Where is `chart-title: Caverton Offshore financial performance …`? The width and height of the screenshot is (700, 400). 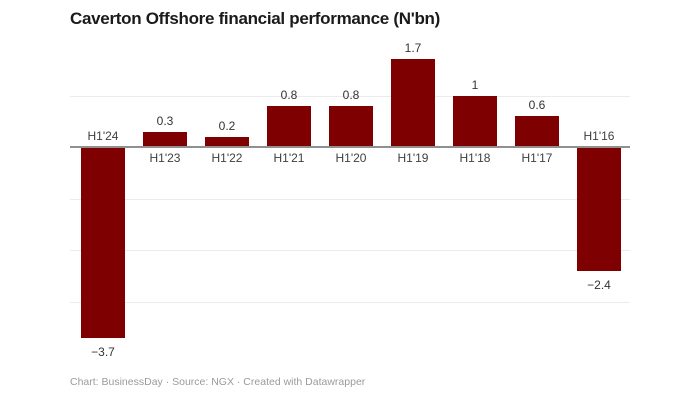 chart-title: Caverton Offshore financial performance … is located at coordinates (255, 18).